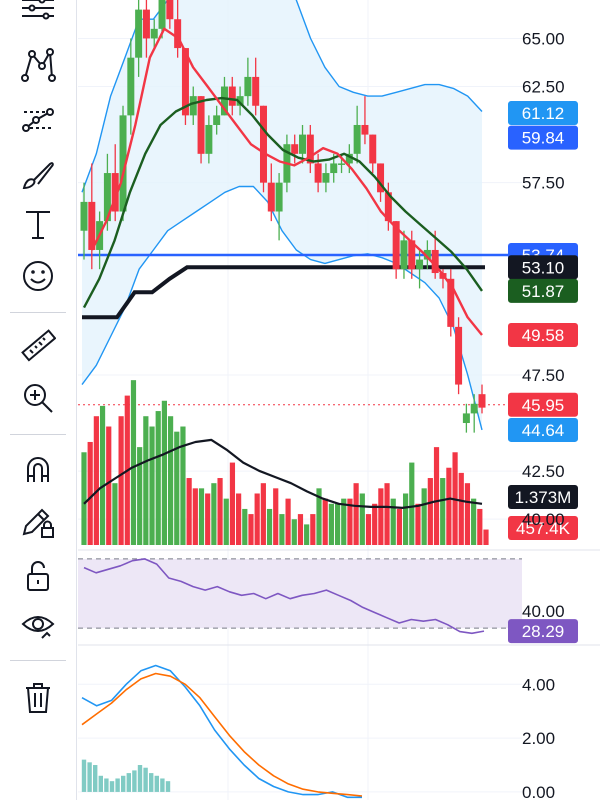 This screenshot has width=600, height=800. Describe the element at coordinates (543, 497) in the screenshot. I see `volume-ma-tag-bg` at that location.